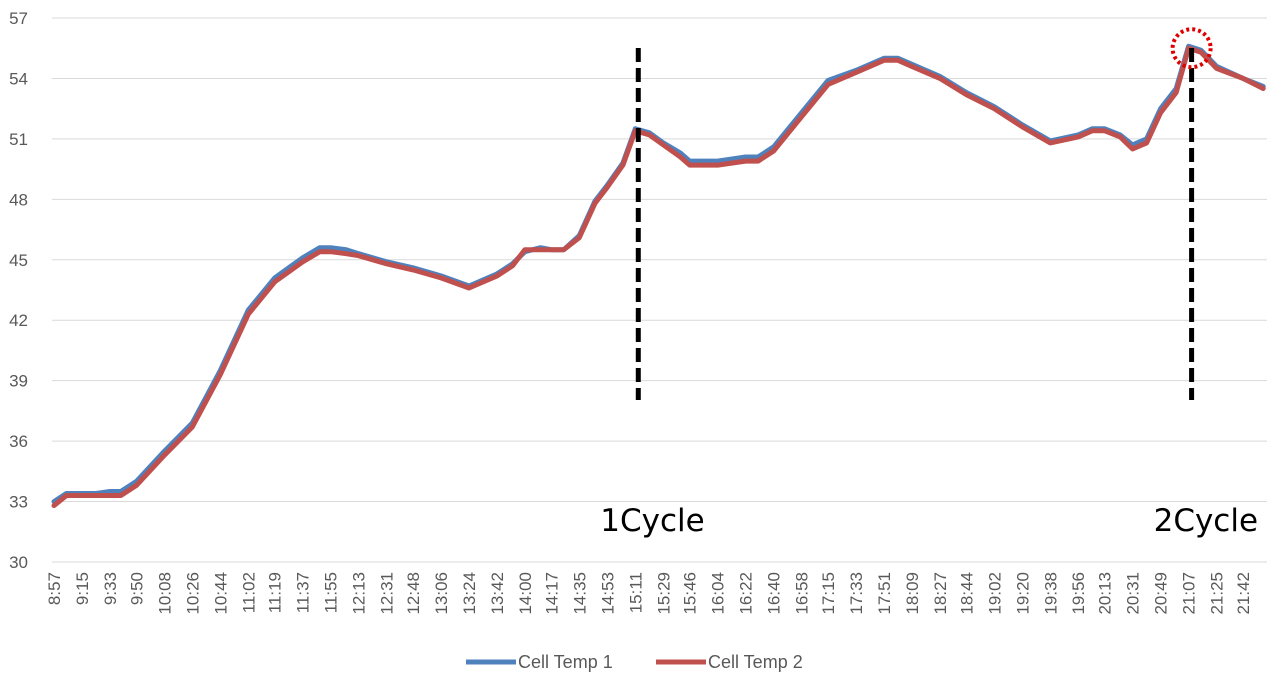  I want to click on x-tick-label: 19:20, so click(1022, 593).